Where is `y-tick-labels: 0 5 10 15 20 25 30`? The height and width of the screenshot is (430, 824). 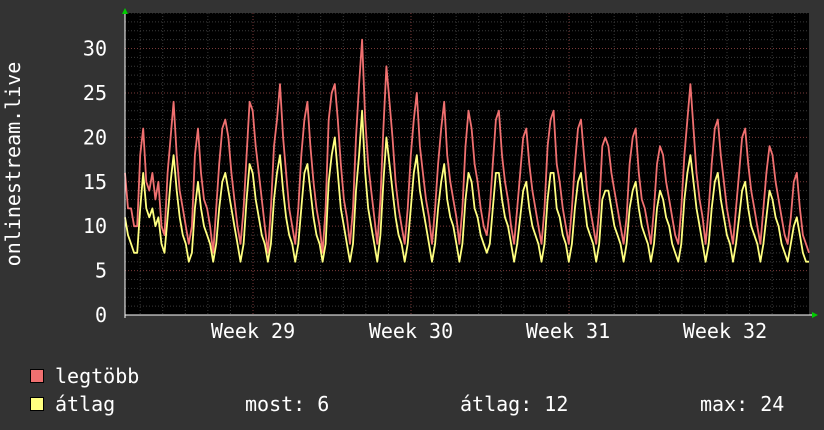
y-tick-labels: 0 5 10 15 20 25 30 is located at coordinates (95, 182).